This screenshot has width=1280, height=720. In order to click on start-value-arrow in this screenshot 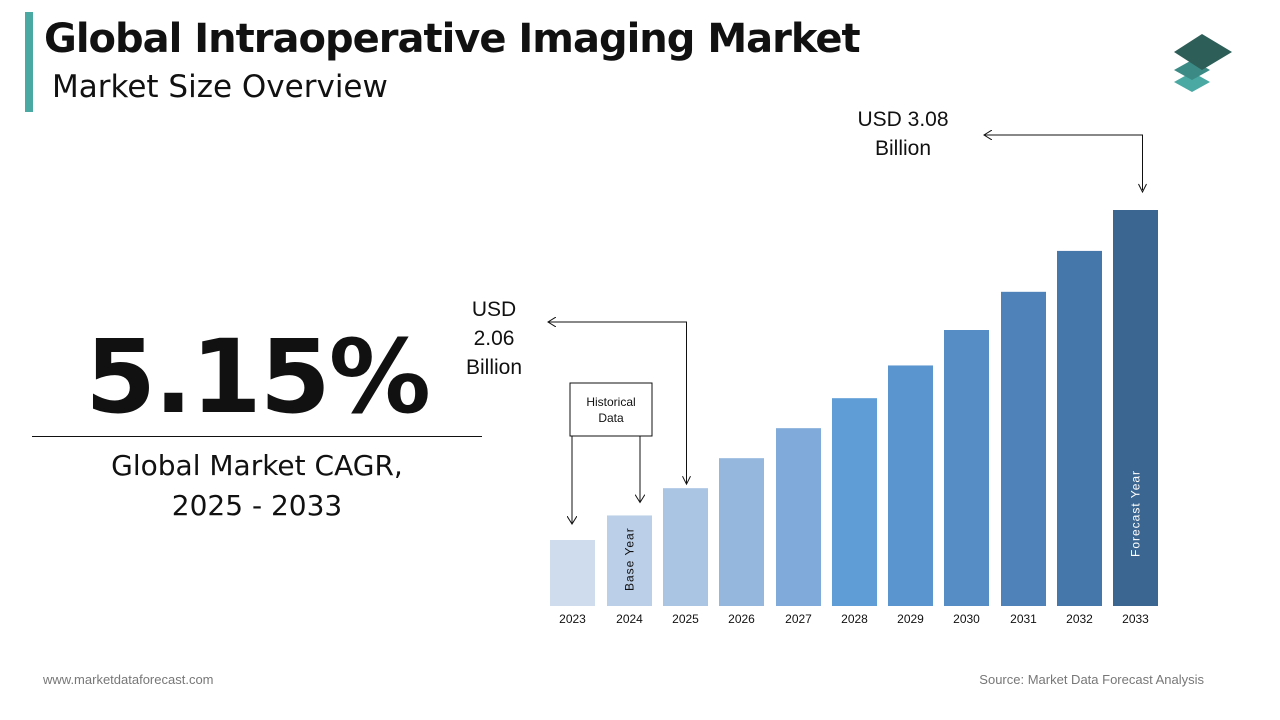, I will do `click(617, 403)`.